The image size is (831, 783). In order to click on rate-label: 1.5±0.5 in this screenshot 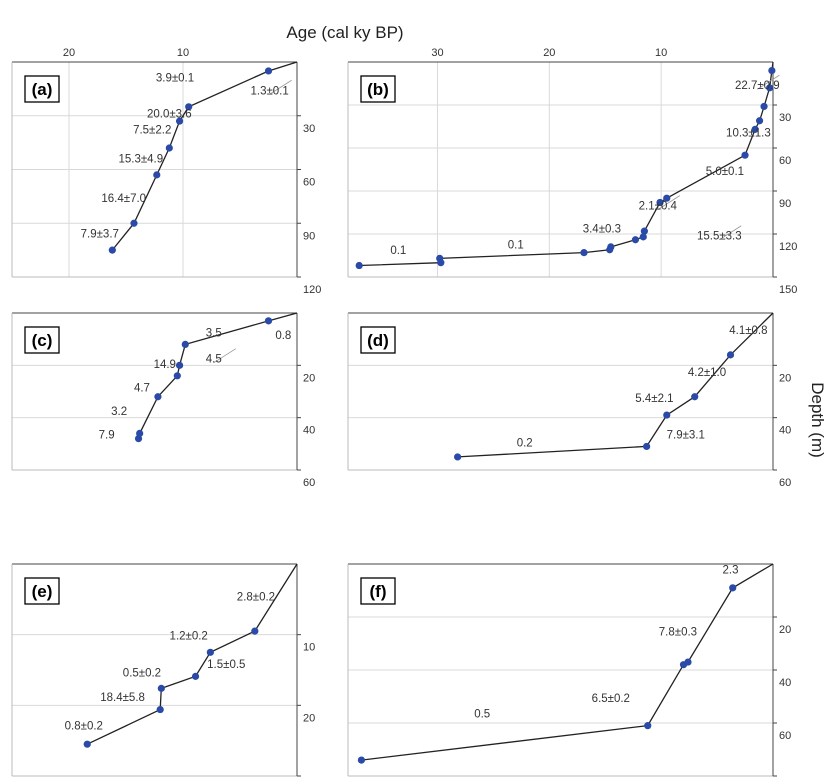, I will do `click(226, 665)`.